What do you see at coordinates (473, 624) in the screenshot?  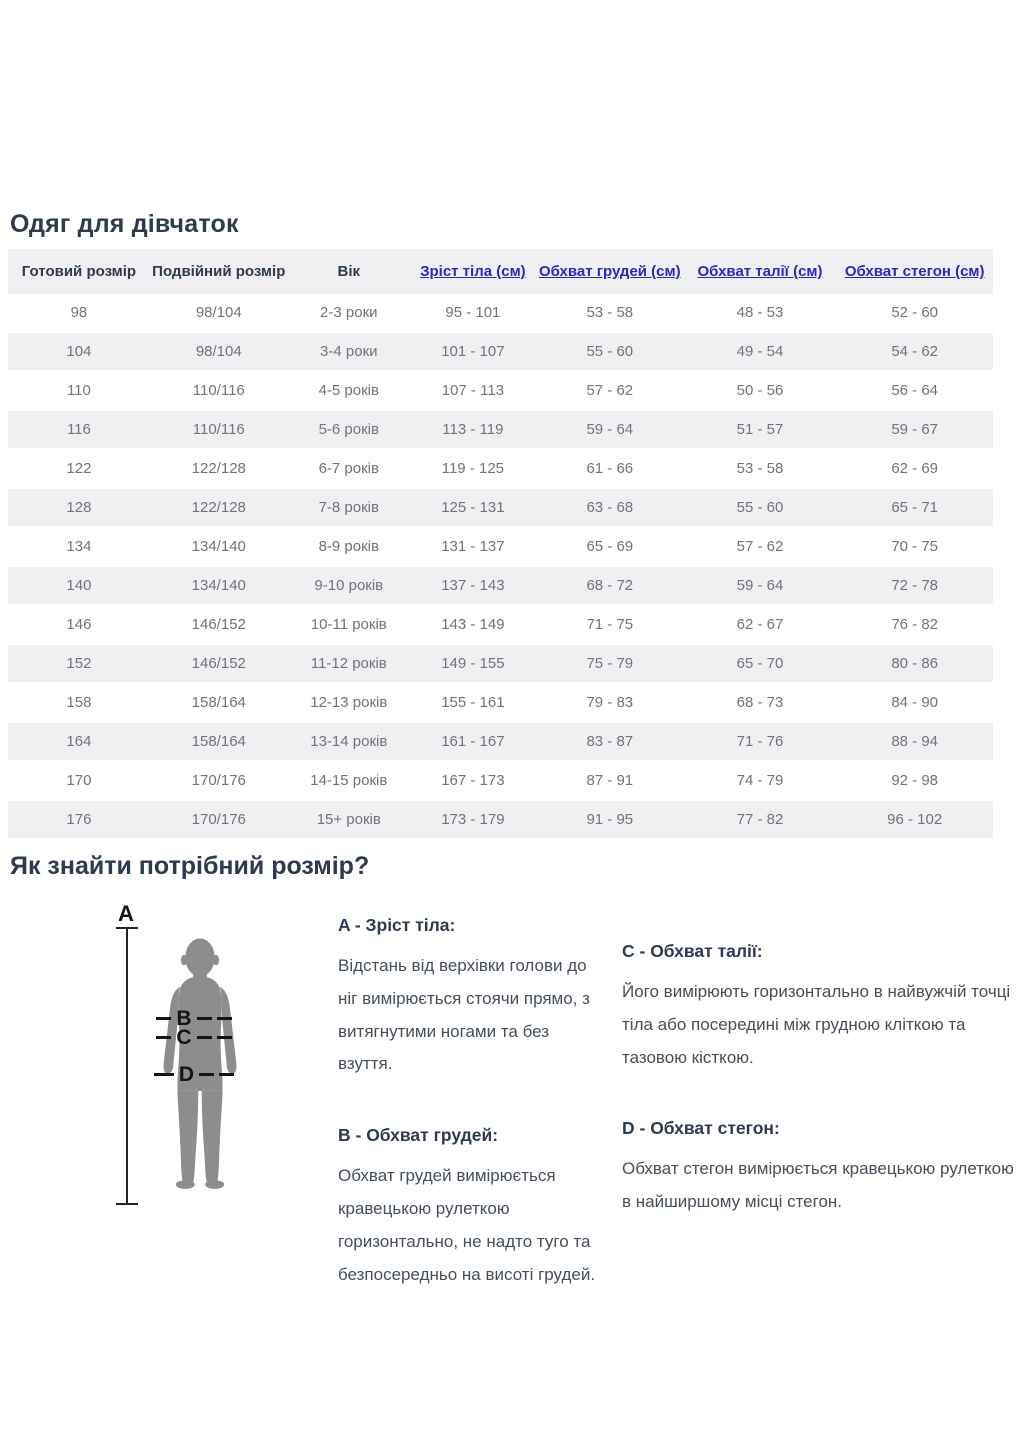 I see `table-cell: 143 - 149` at bounding box center [473, 624].